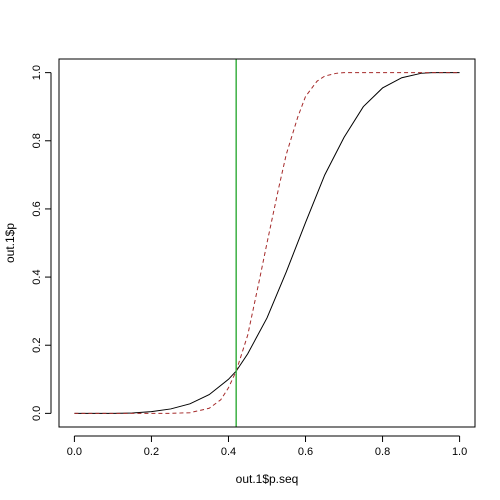 Image resolution: width=500 pixels, height=500 pixels. What do you see at coordinates (267, 446) in the screenshot?
I see `x-axis: 0.0 0.2 0.4 0.6 0.8 1.0` at bounding box center [267, 446].